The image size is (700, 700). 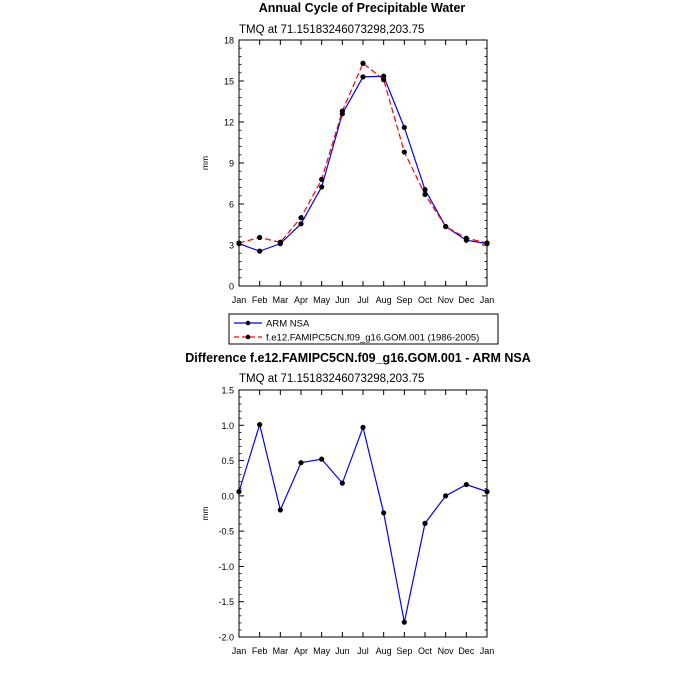 I want to click on y-tick-label: -1.5, so click(x=226, y=602).